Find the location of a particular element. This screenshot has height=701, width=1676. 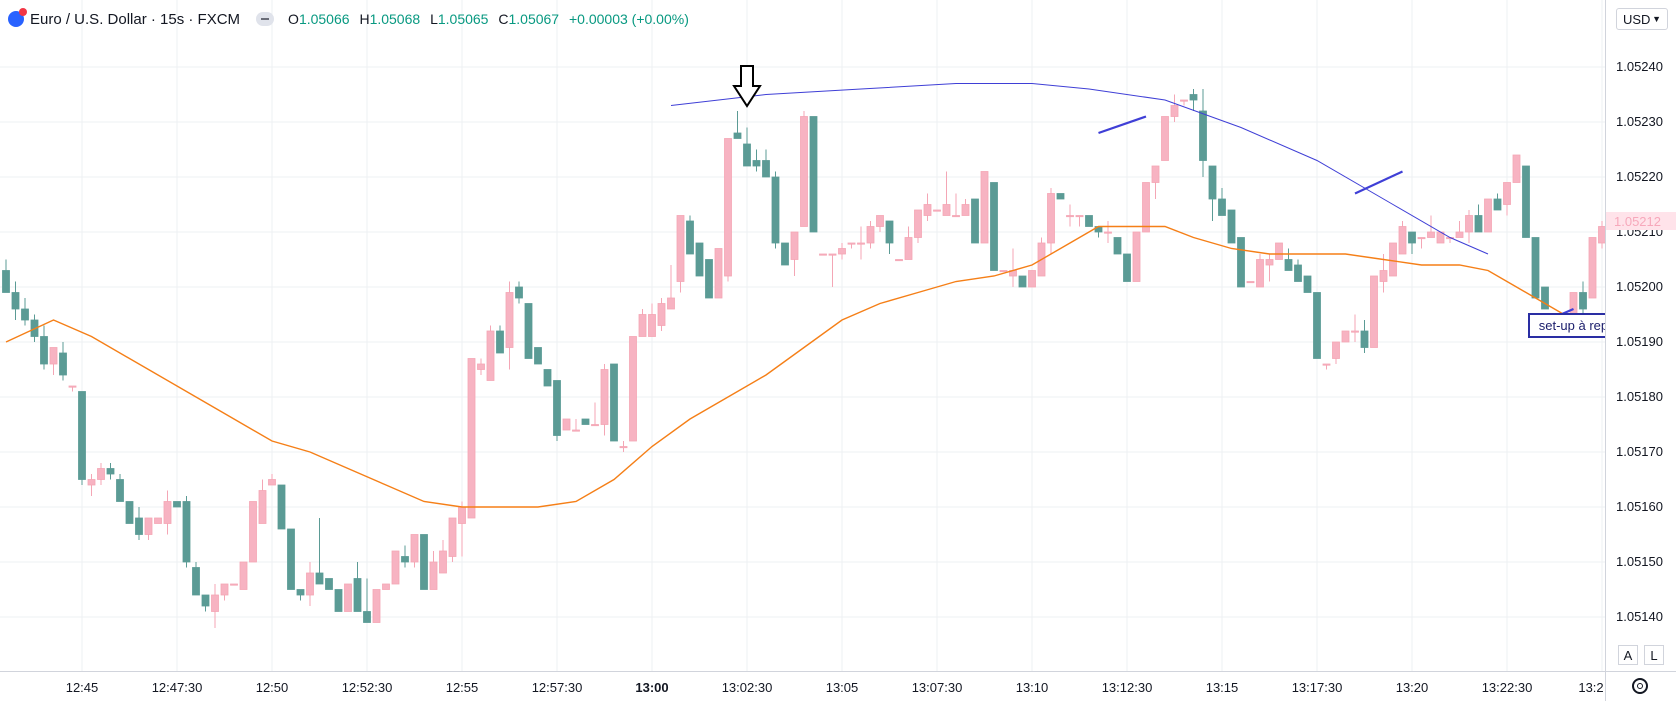

price-tick-label: 1.05220 is located at coordinates (1639, 176).